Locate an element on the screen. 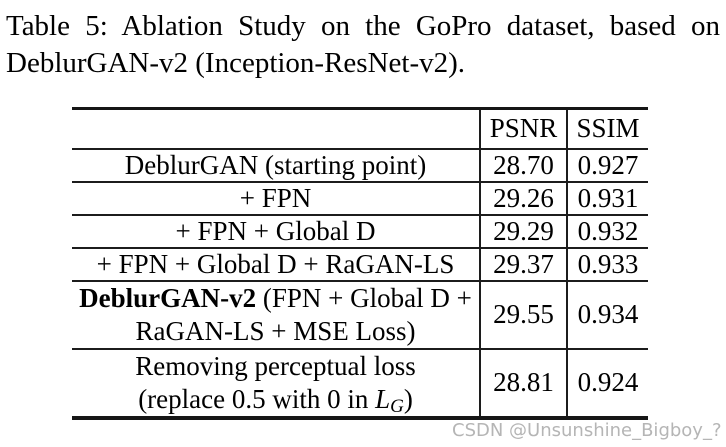 The image size is (726, 447). method-line-1: DeblurGAN-v2 (FPN + Global D + is located at coordinates (275, 298).